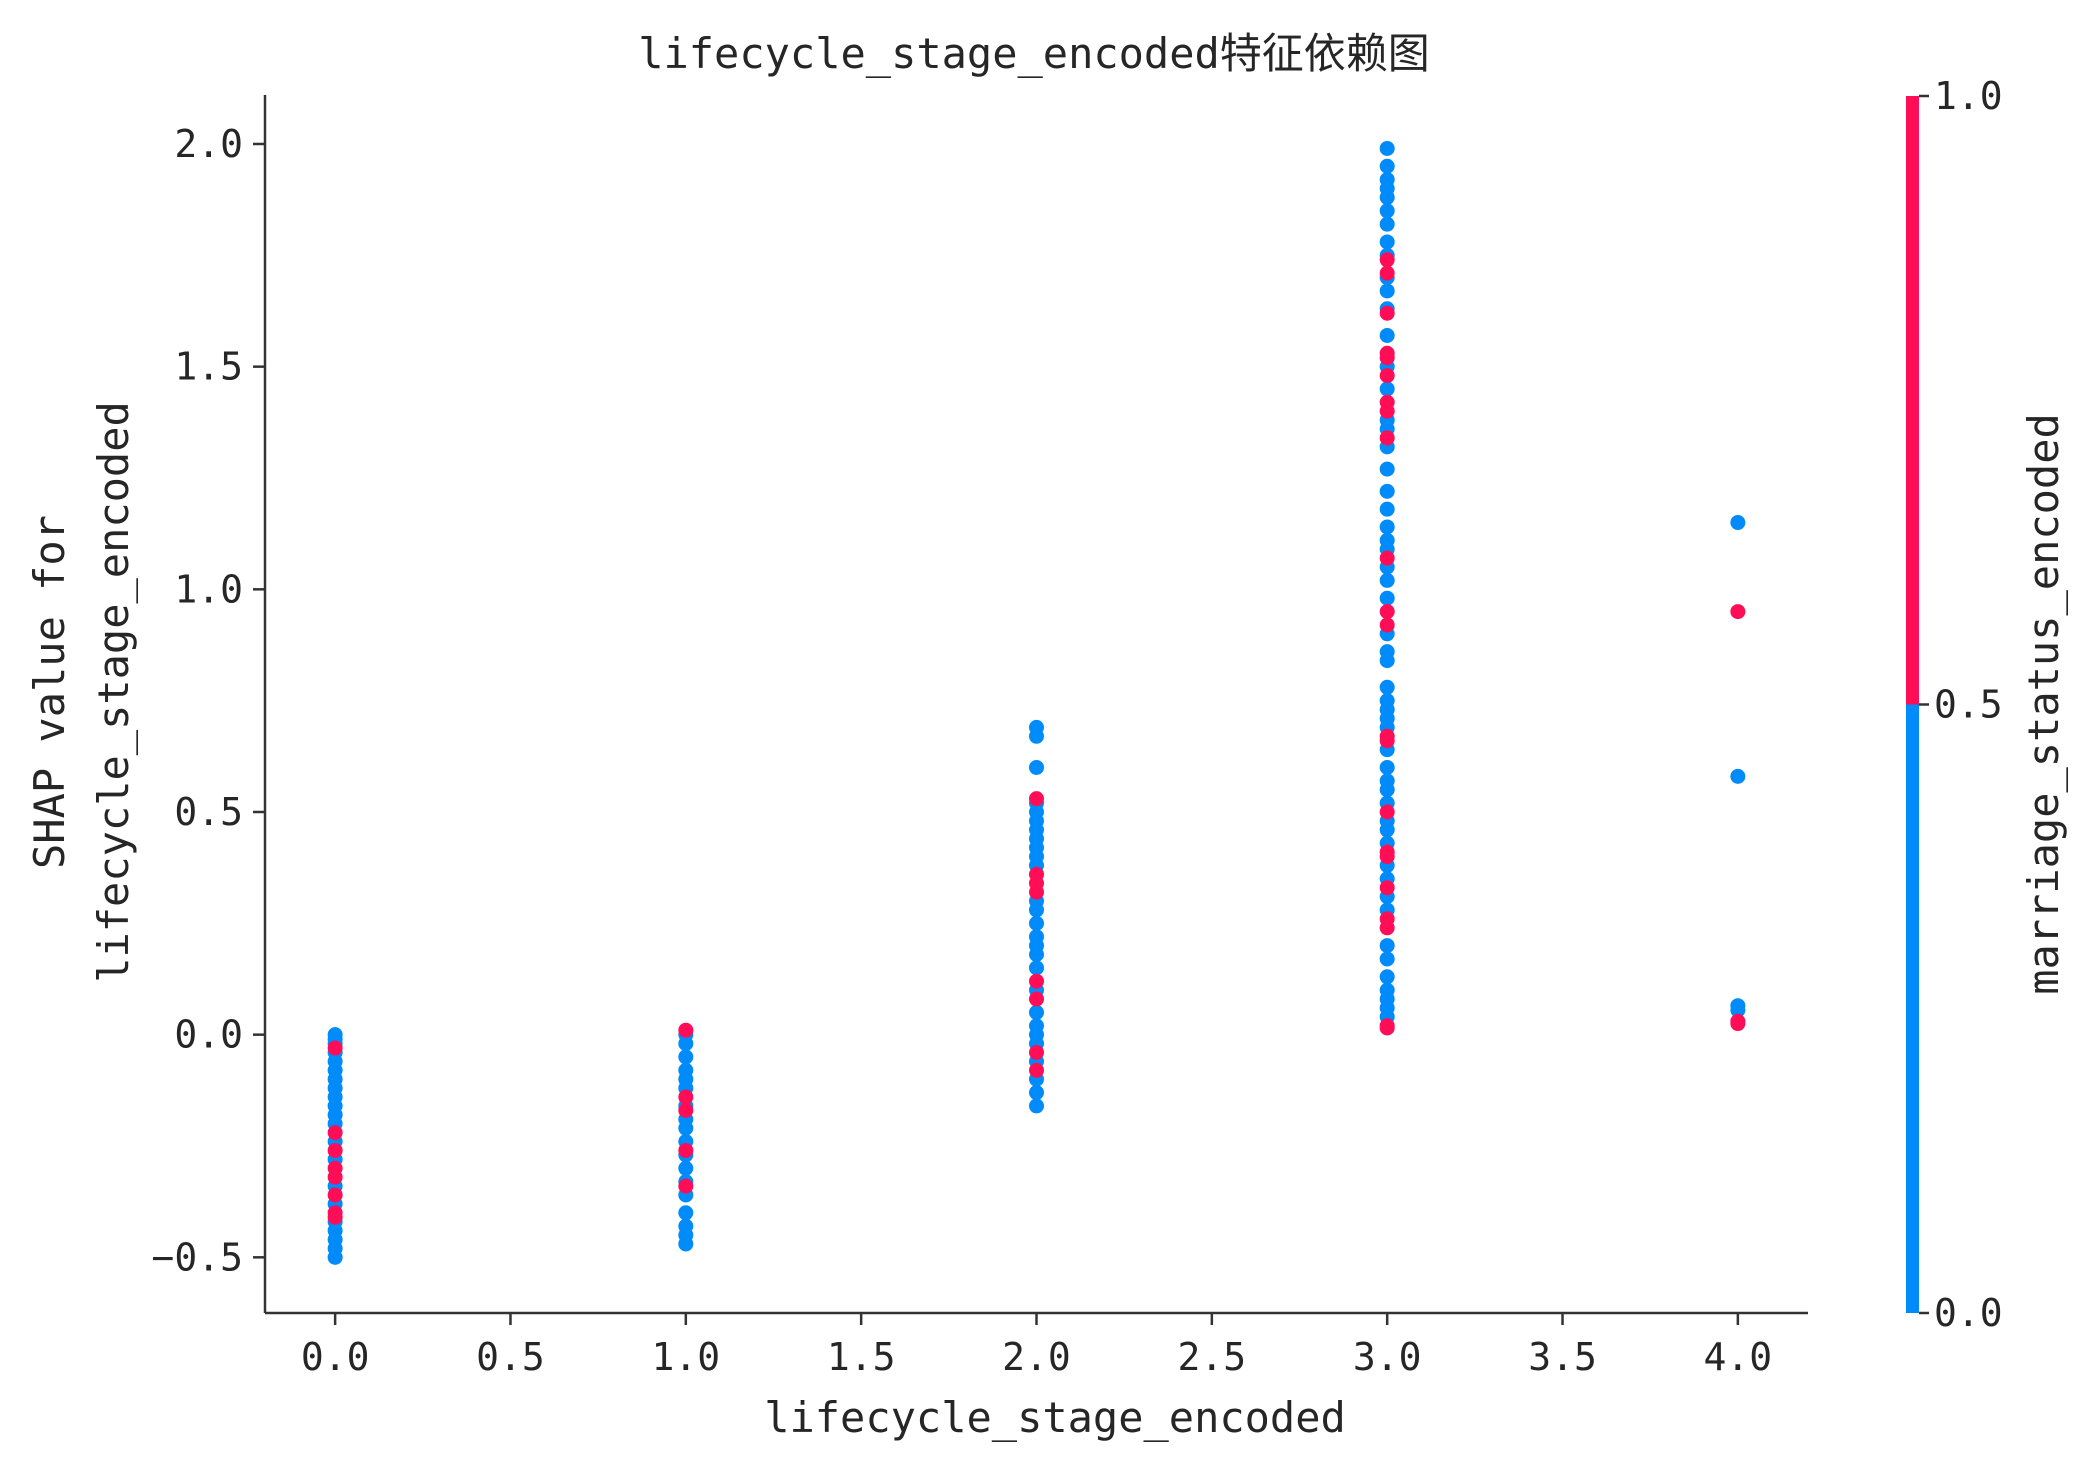 Image resolution: width=2084 pixels, height=1467 pixels. I want to click on x-tick-label: 3.0, so click(1387, 1357).